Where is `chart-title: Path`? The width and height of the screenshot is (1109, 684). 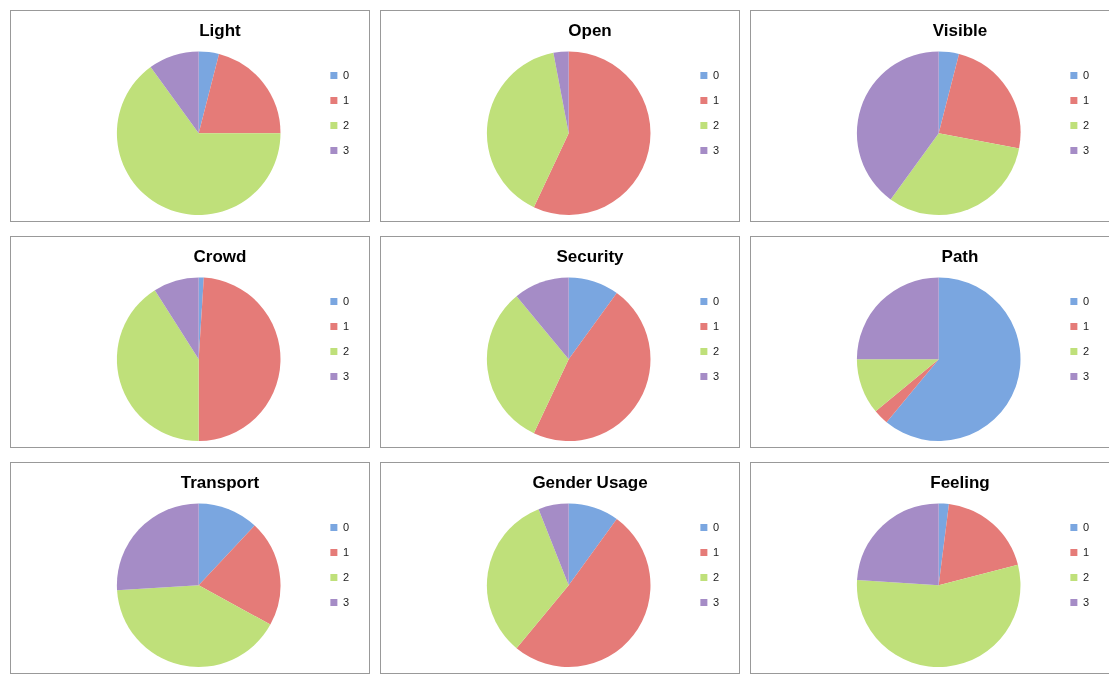
chart-title: Path is located at coordinates (960, 256).